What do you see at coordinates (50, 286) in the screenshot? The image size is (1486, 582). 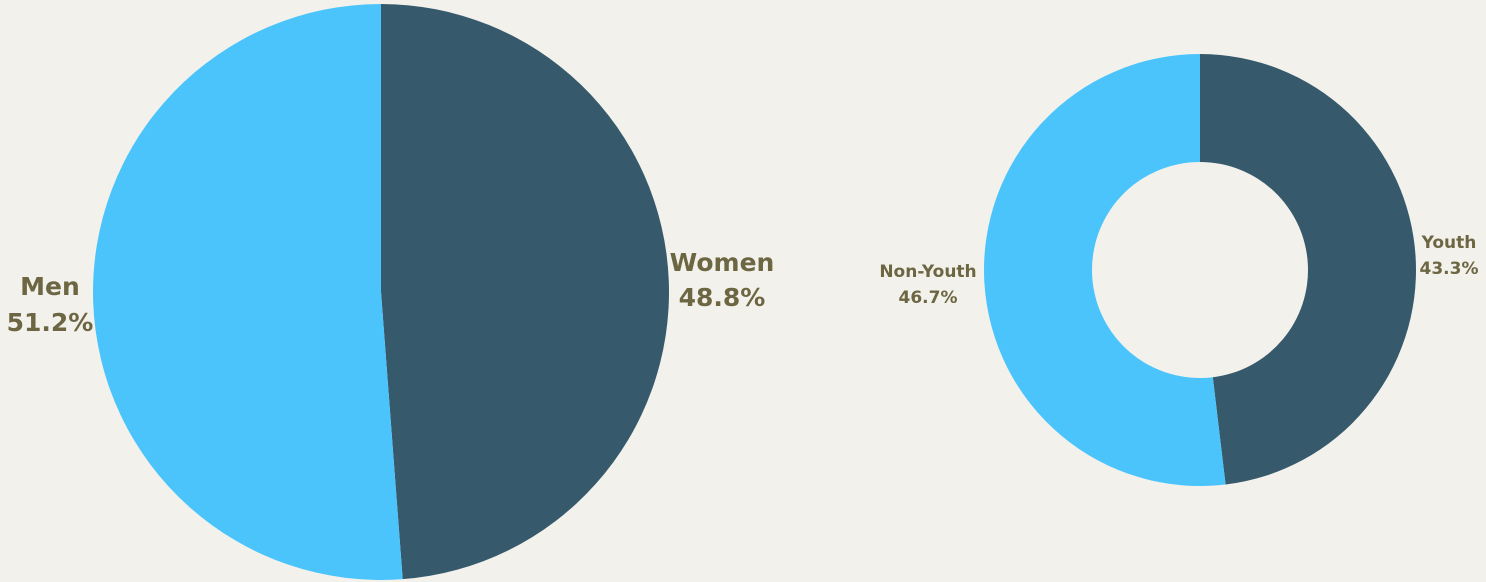 I see `slice-label-men: Men` at bounding box center [50, 286].